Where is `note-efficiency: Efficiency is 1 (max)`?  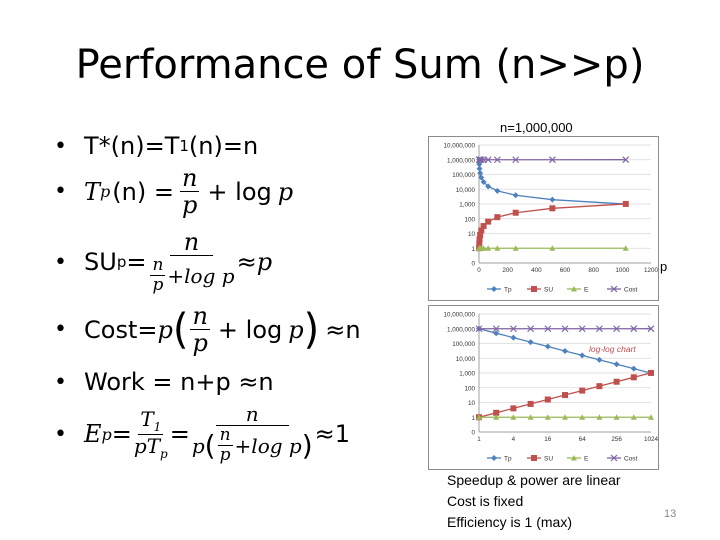 note-efficiency: Efficiency is 1 (max) is located at coordinates (509, 522).